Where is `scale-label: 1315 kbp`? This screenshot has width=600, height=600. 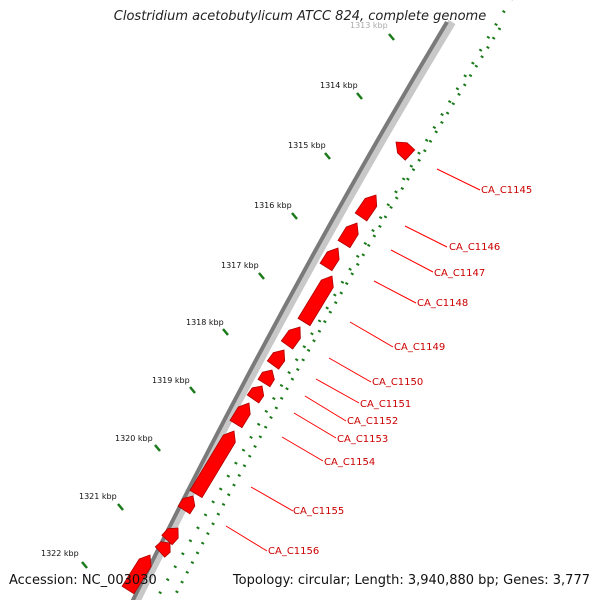 scale-label: 1315 kbp is located at coordinates (307, 145).